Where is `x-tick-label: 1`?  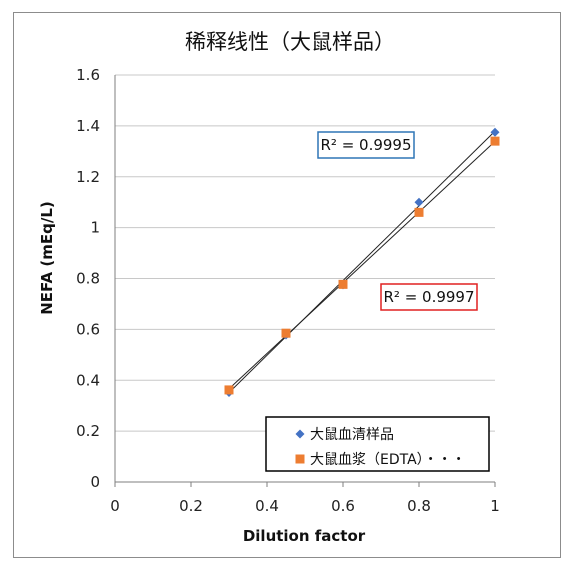 x-tick-label: 1 is located at coordinates (495, 506).